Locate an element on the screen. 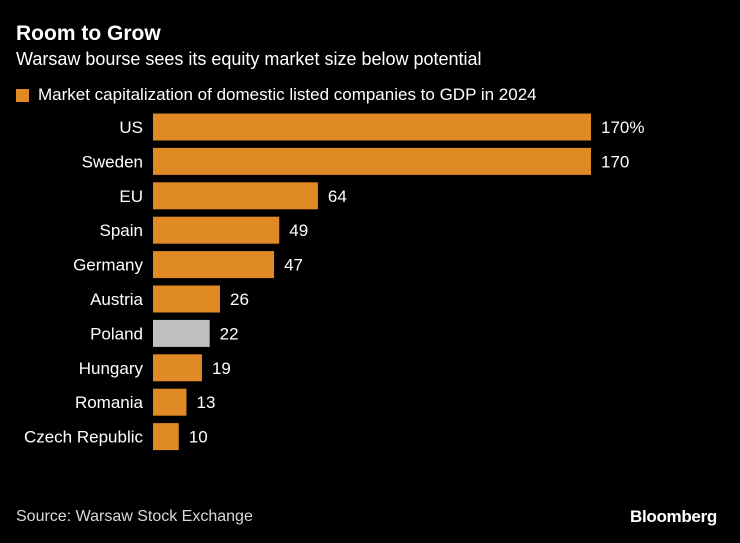 Image resolution: width=740 pixels, height=543 pixels. category-label-romania: Romania is located at coordinates (109, 402).